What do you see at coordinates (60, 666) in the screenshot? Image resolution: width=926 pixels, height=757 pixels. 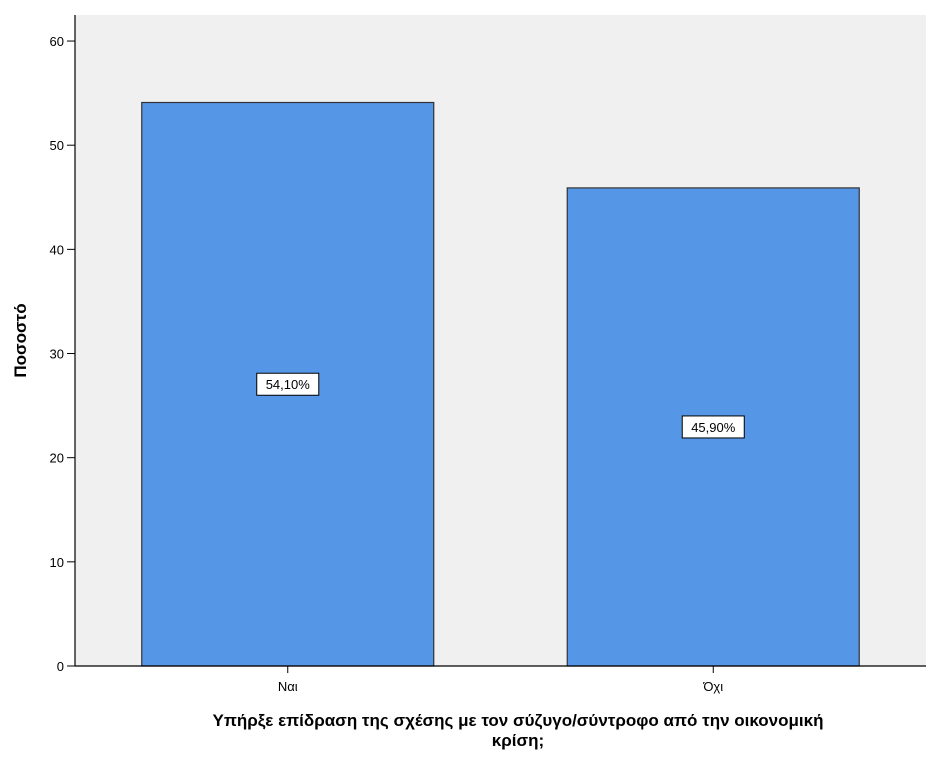 I see `y-tick-label: 0` at bounding box center [60, 666].